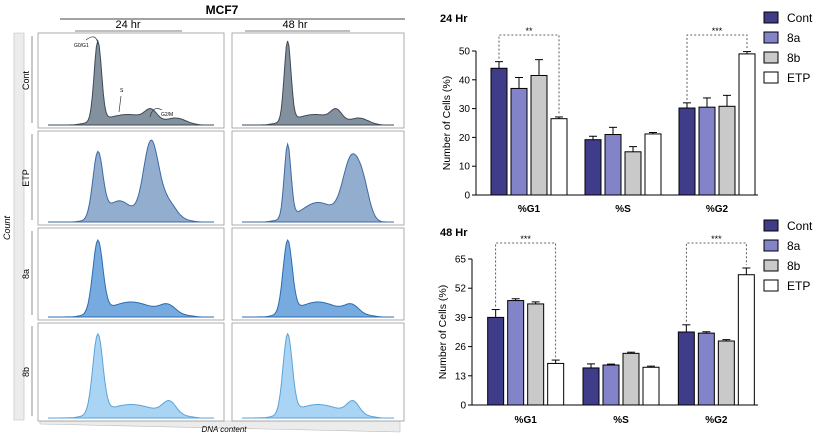 Image resolution: width=817 pixels, height=437 pixels. Describe the element at coordinates (81, 46) in the screenshot. I see `phase-label-g0g1: G0/G1` at that location.